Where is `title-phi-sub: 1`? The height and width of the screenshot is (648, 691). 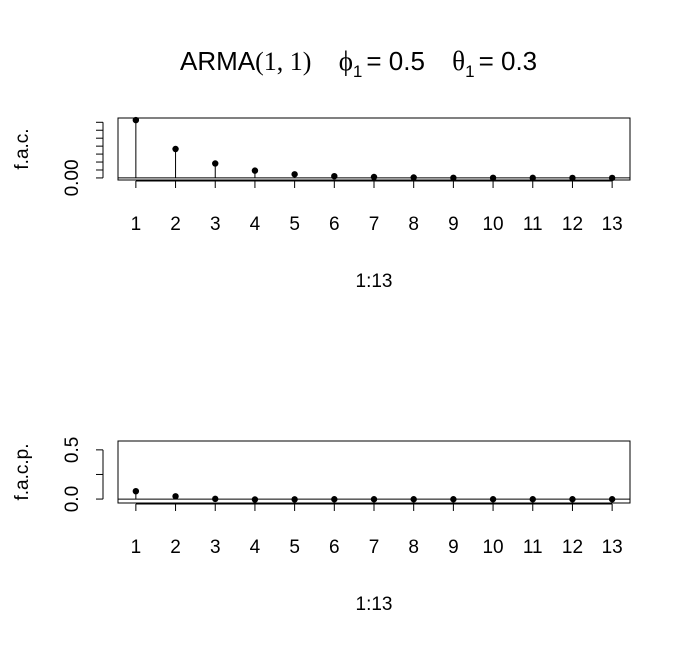 title-phi-sub: 1 is located at coordinates (357, 71).